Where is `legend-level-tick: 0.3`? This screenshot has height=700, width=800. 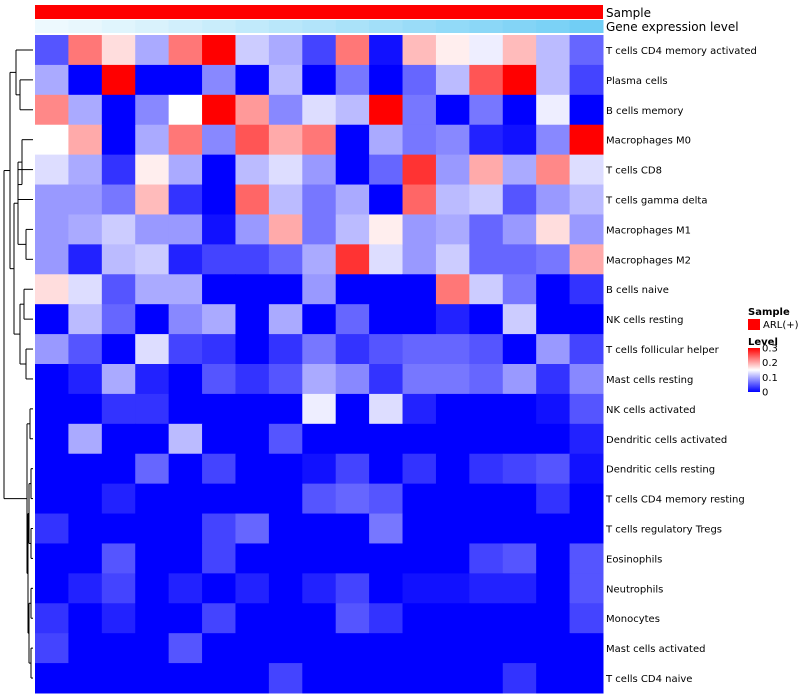
legend-level-tick: 0.3 is located at coordinates (770, 349).